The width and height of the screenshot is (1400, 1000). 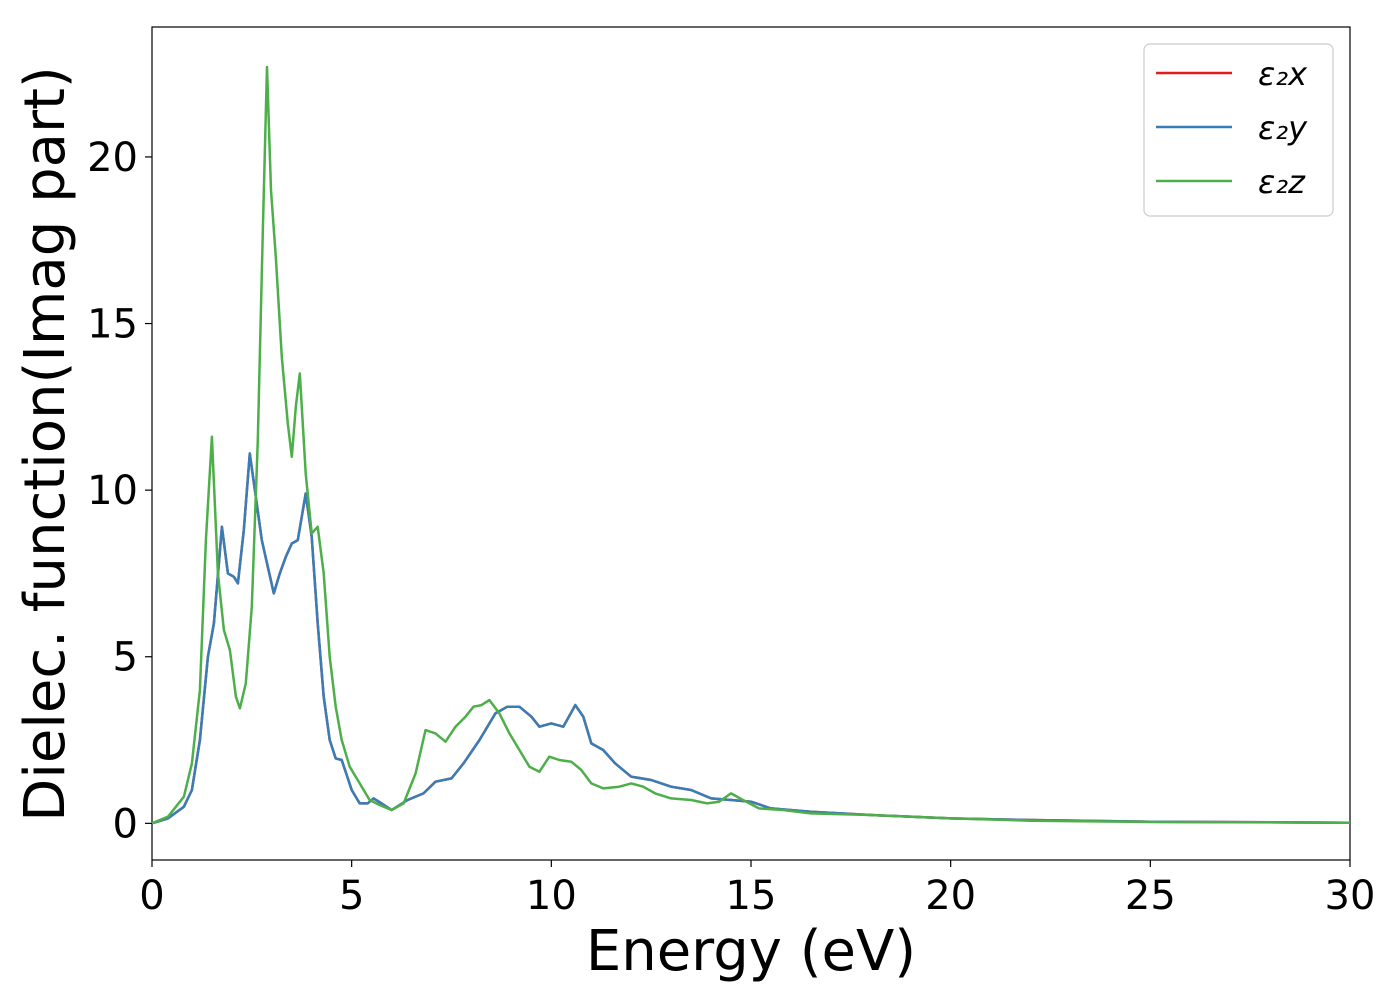 What do you see at coordinates (112, 325) in the screenshot?
I see `y-tick-label: 15` at bounding box center [112, 325].